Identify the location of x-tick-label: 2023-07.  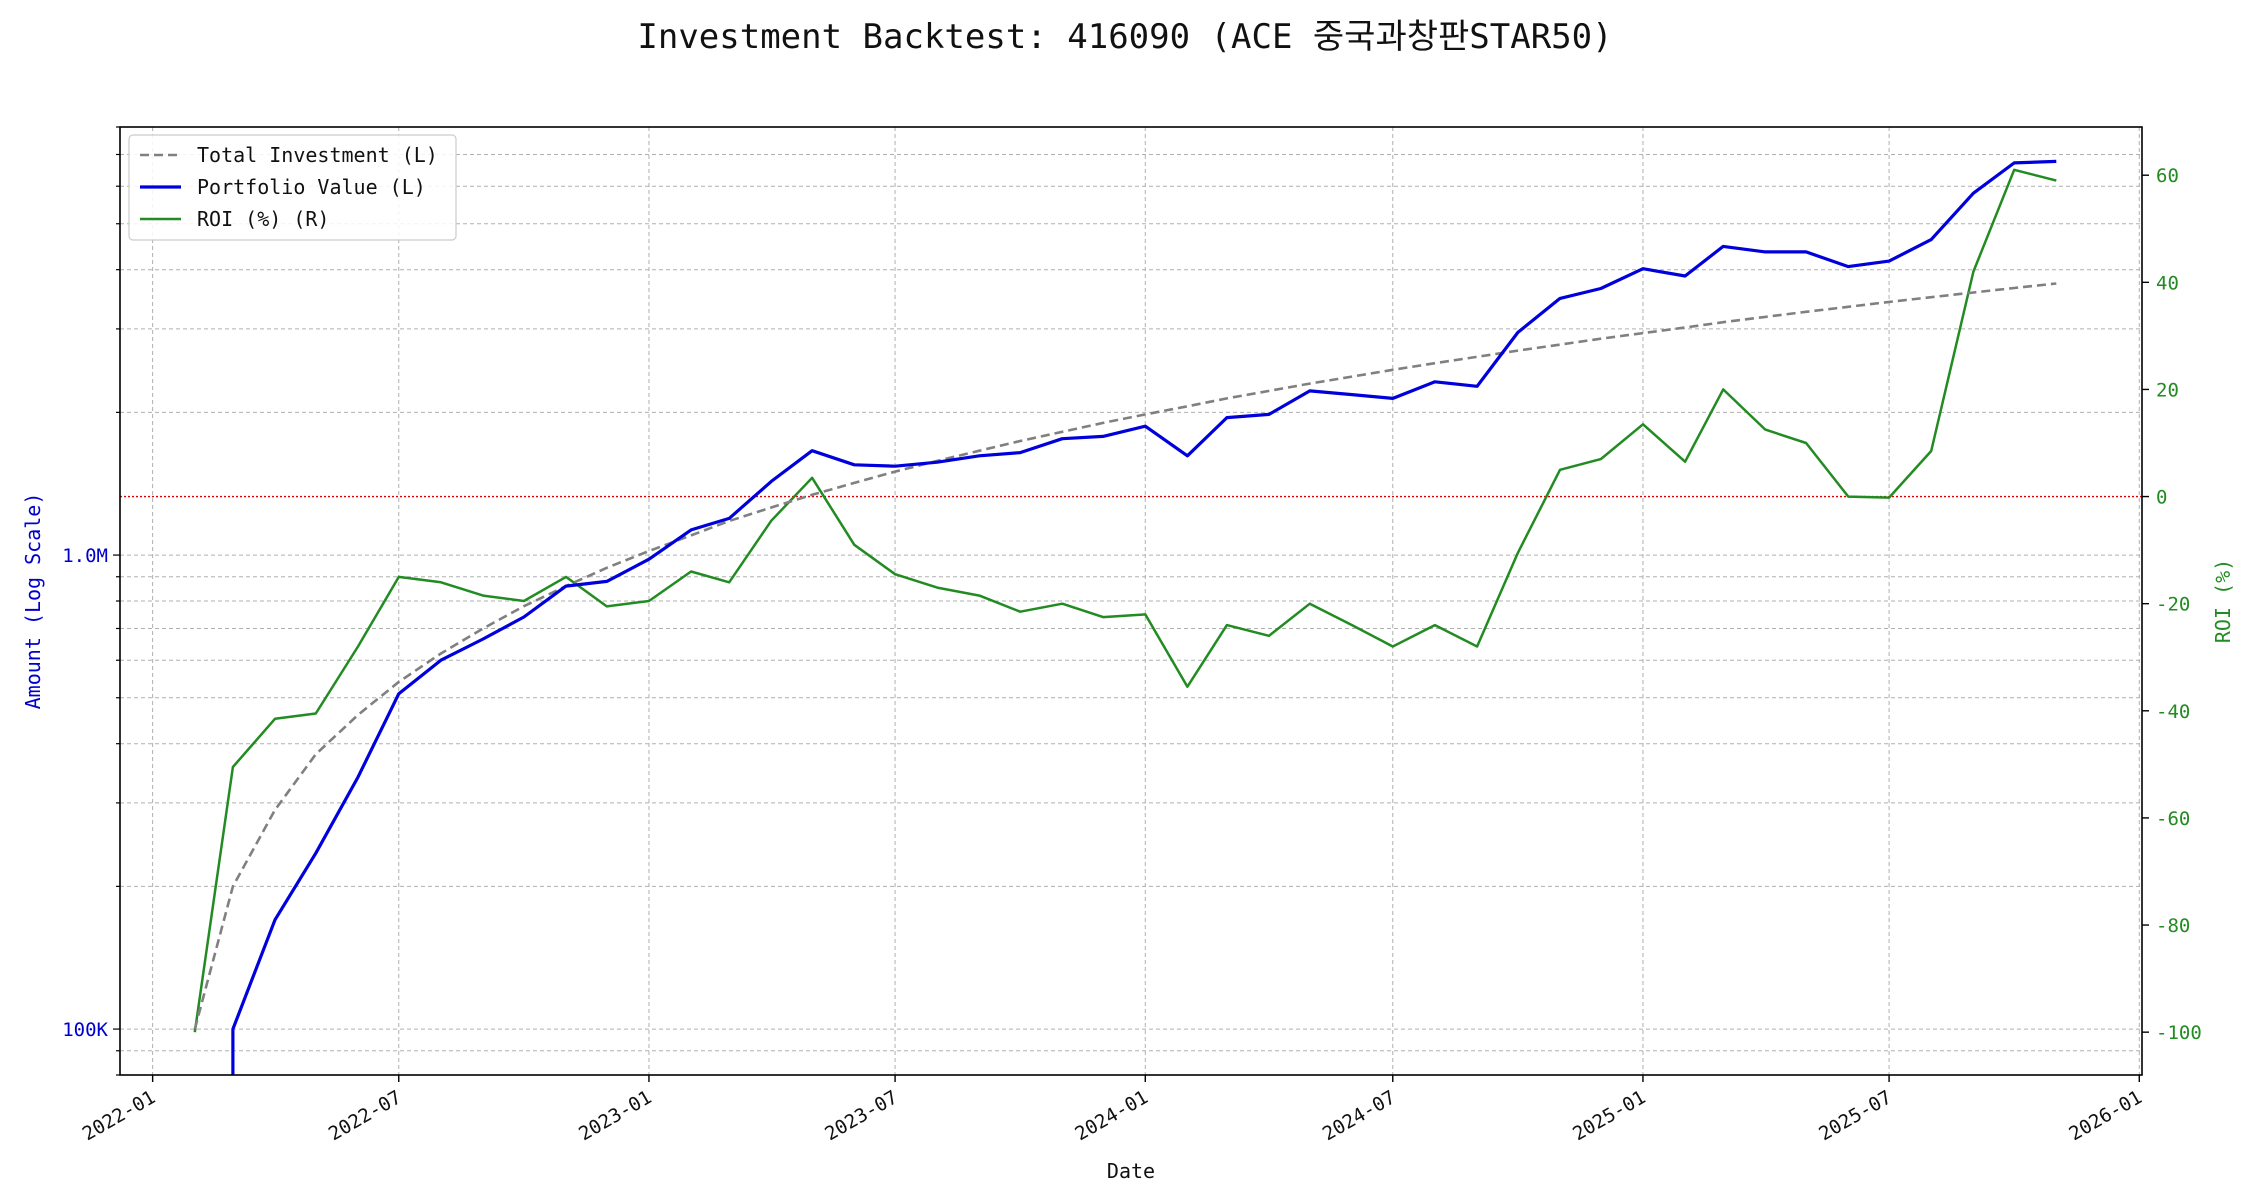
(861, 1115).